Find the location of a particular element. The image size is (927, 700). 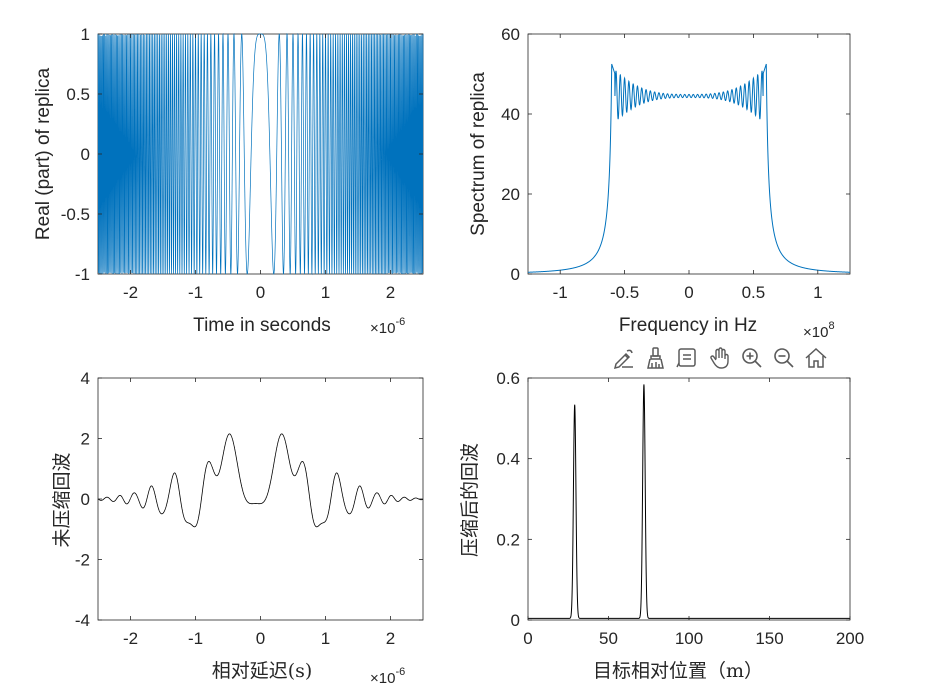

x-axis-label: Frequency in Hz is located at coordinates (688, 325).